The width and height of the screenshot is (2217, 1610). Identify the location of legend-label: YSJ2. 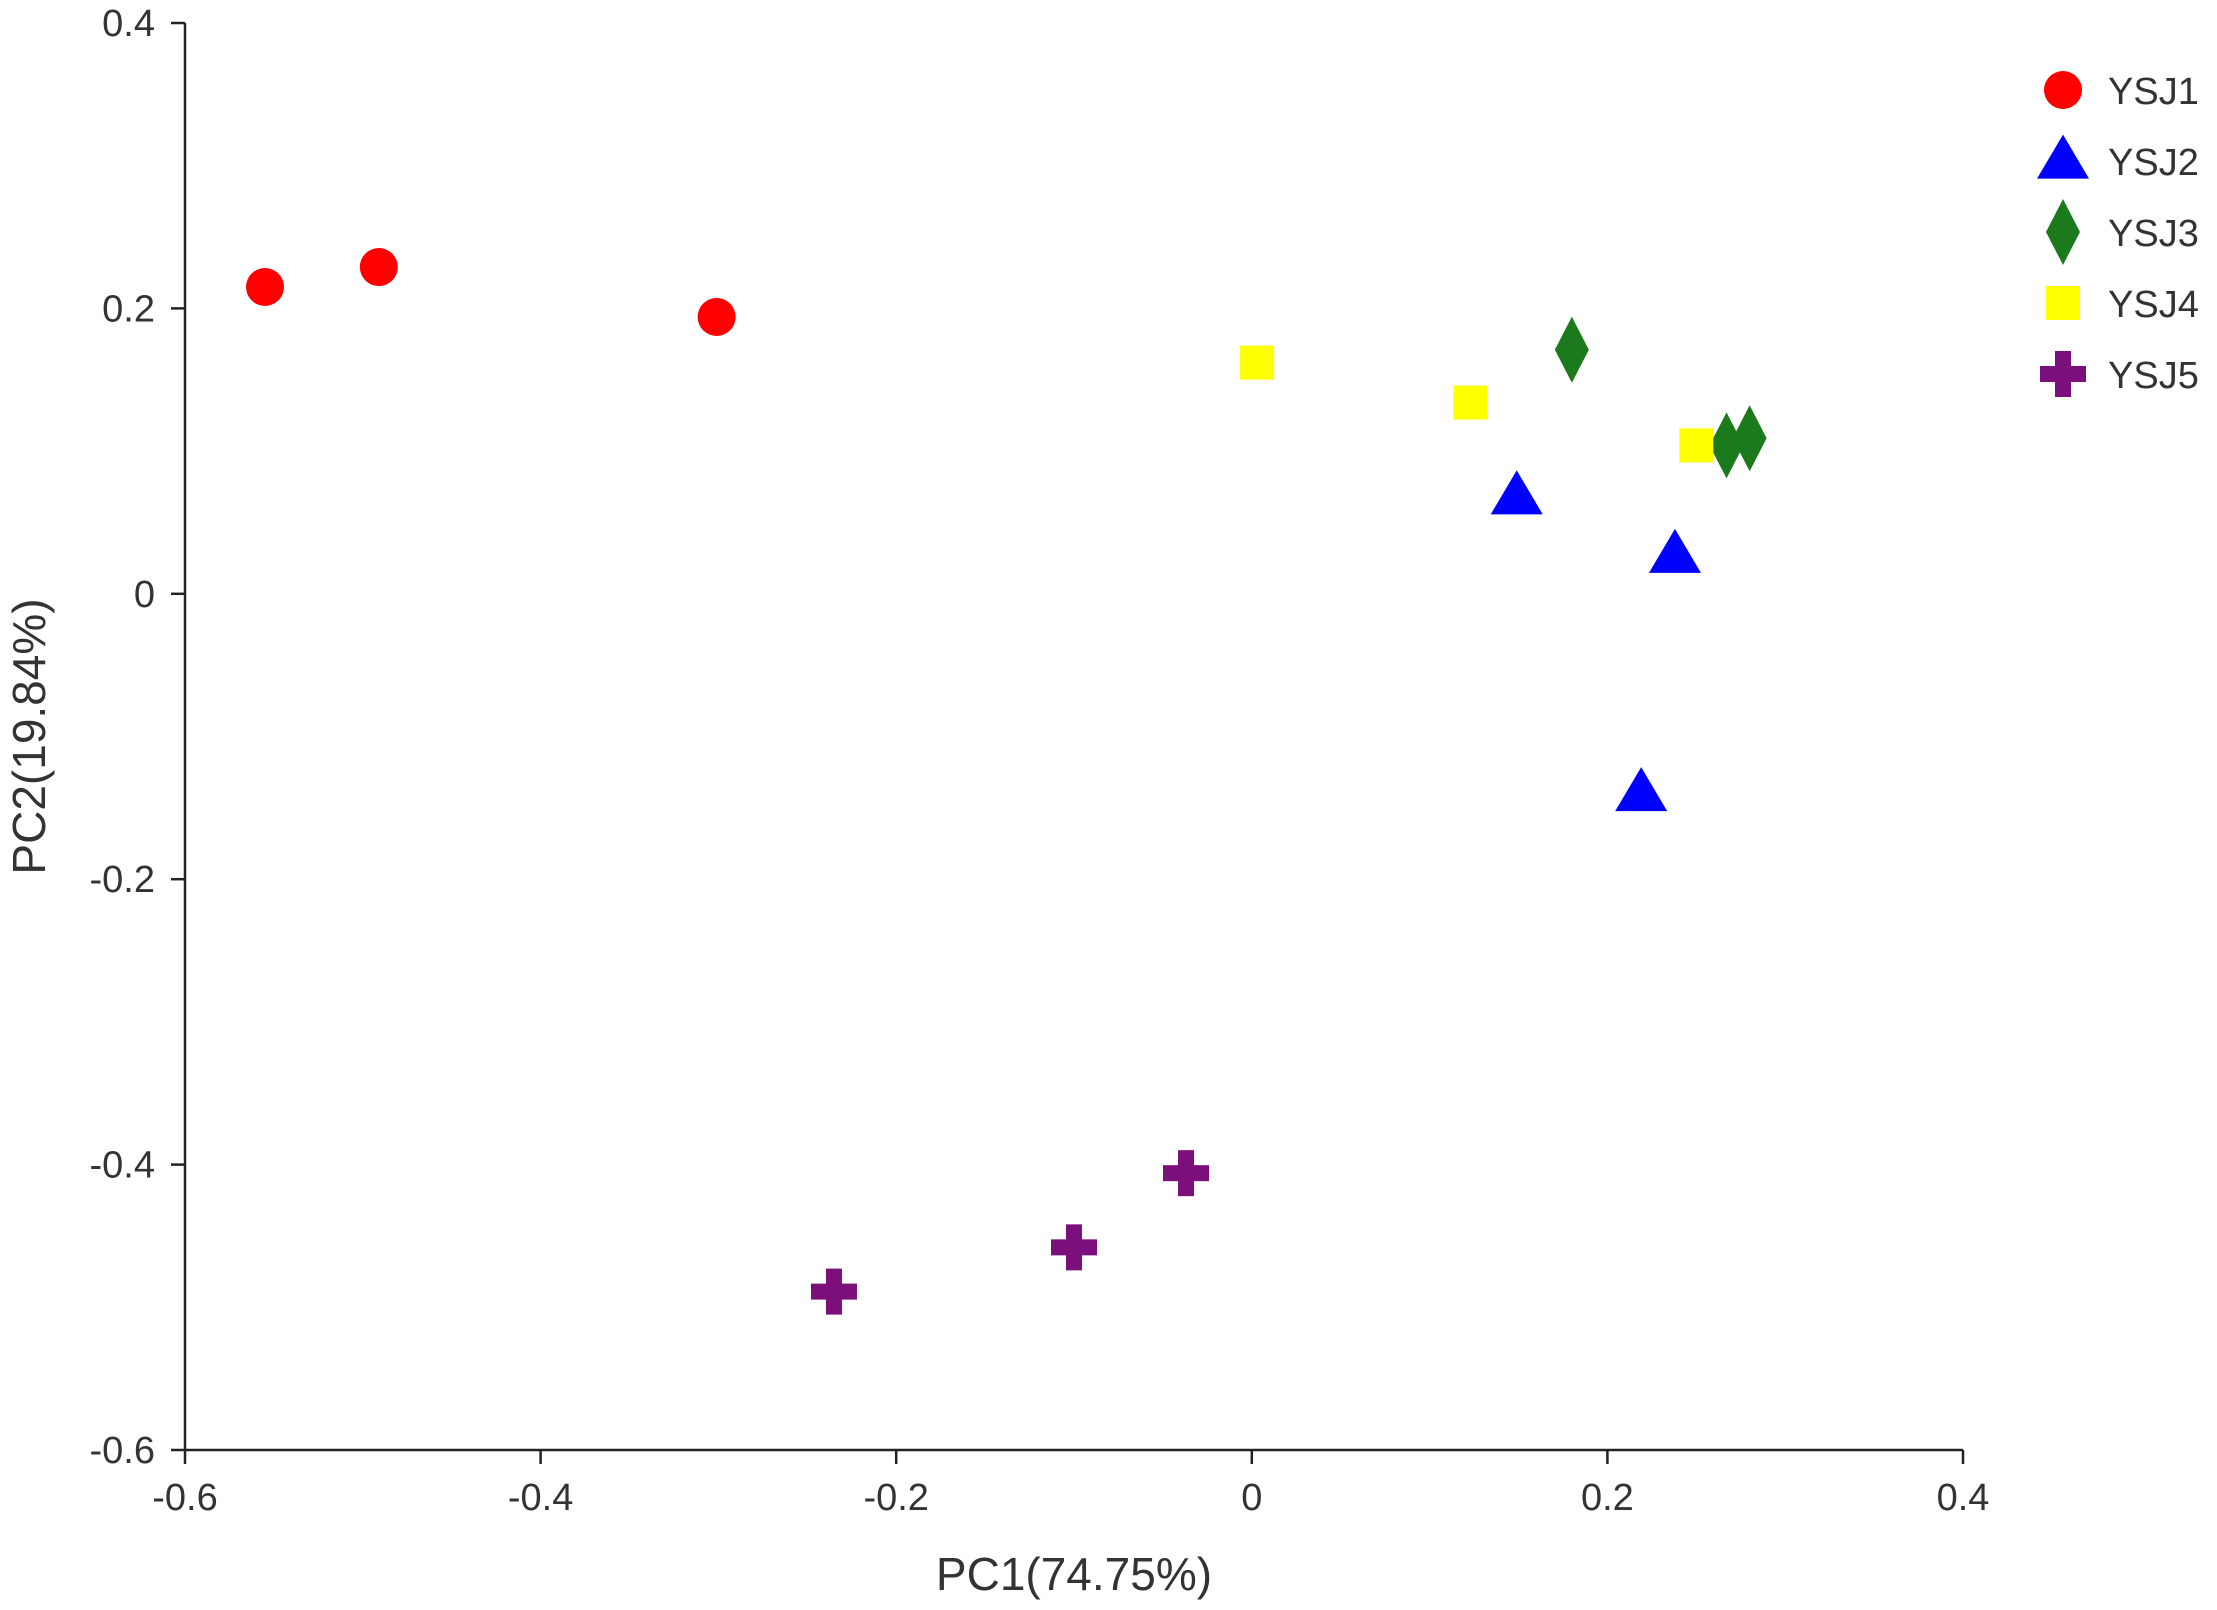
(2153, 163).